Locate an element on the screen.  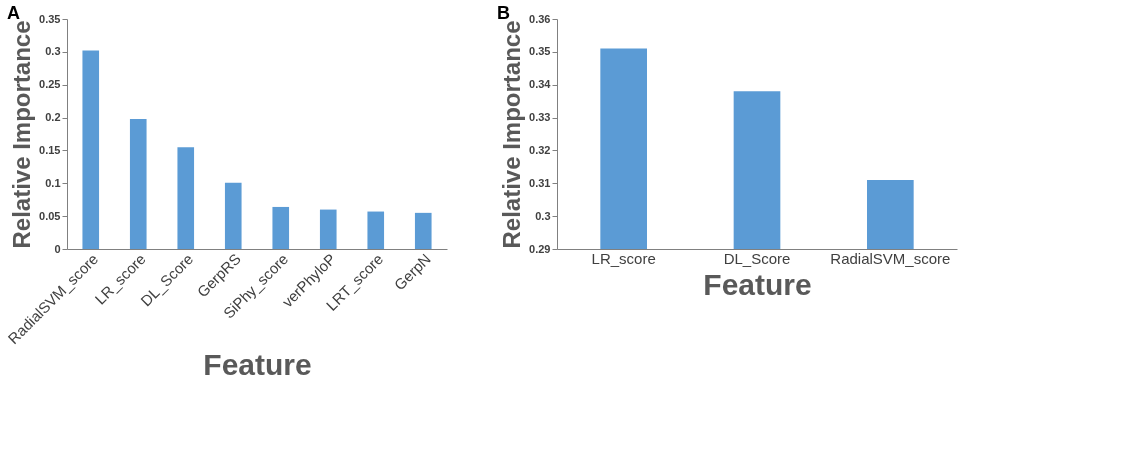
y-tick-label: 0.1 is located at coordinates (53, 182).